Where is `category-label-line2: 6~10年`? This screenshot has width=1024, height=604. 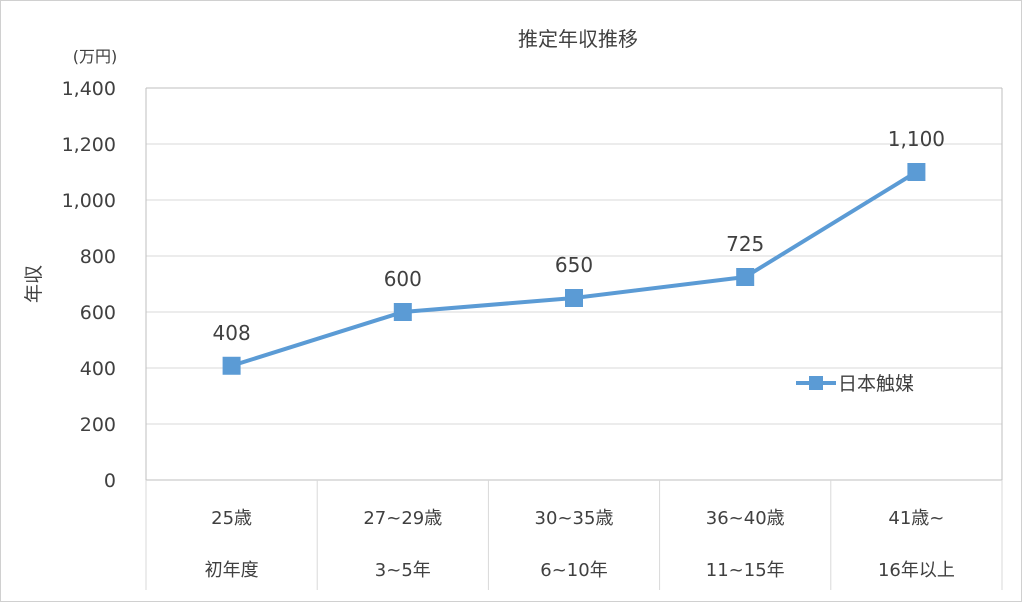 category-label-line2: 6~10年 is located at coordinates (573, 570).